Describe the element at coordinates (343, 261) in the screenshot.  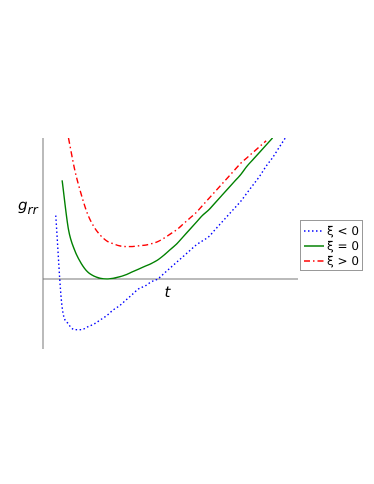
I see `legend-label: ξ > 0` at that location.